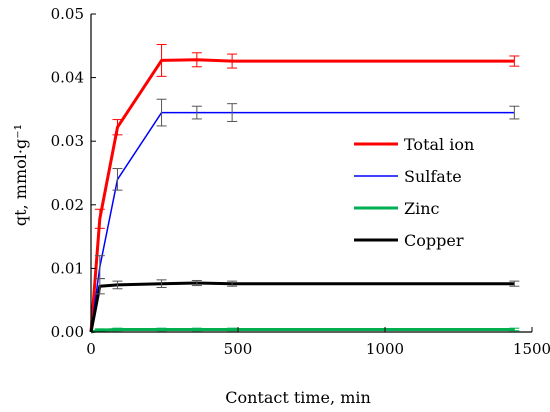  Describe the element at coordinates (304, 305) in the screenshot. I see `series-copper` at that location.